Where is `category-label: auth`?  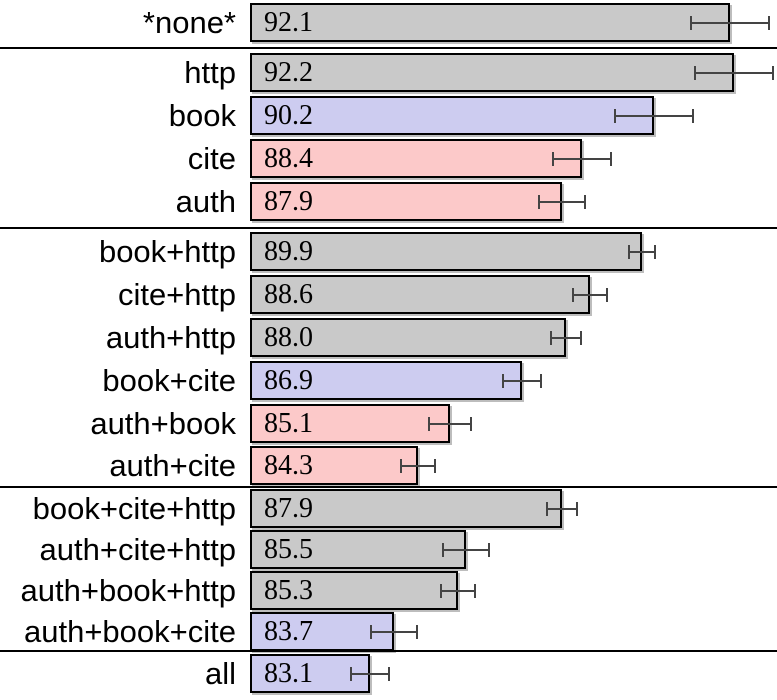 category-label: auth is located at coordinates (205, 201).